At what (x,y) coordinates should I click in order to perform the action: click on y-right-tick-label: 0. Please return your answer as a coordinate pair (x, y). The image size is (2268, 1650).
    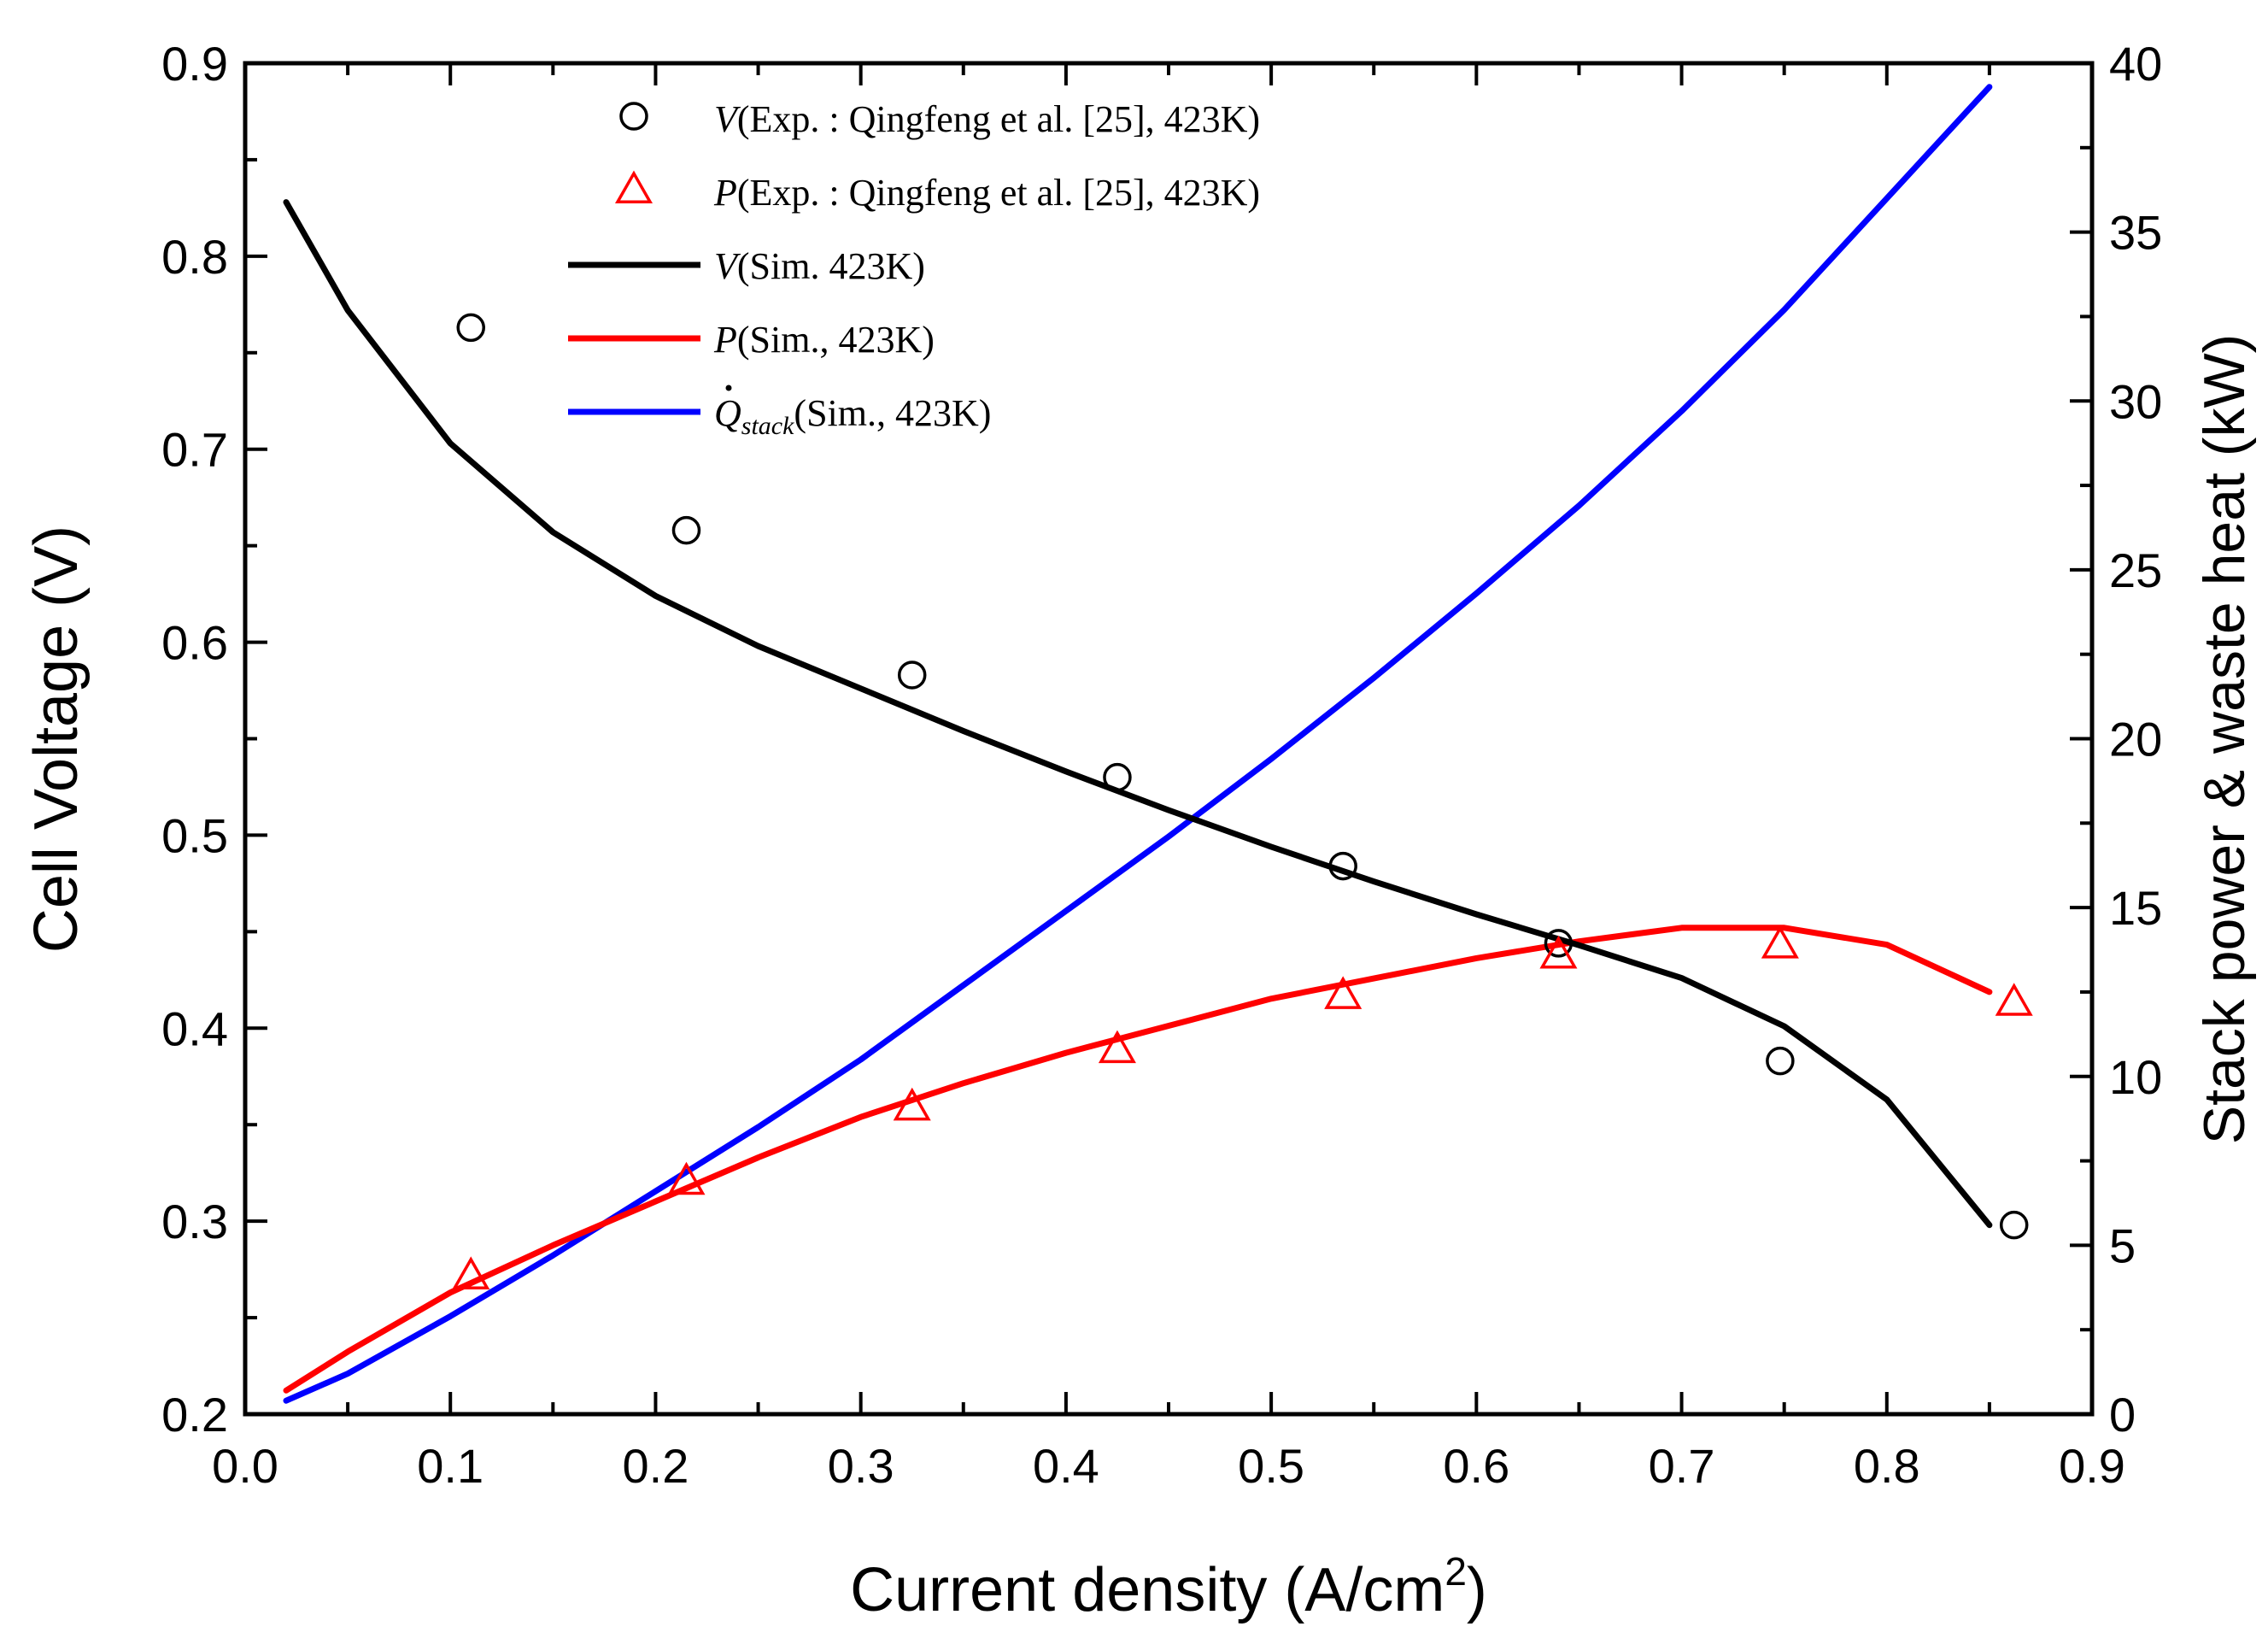
    Looking at the image, I should click on (2122, 1415).